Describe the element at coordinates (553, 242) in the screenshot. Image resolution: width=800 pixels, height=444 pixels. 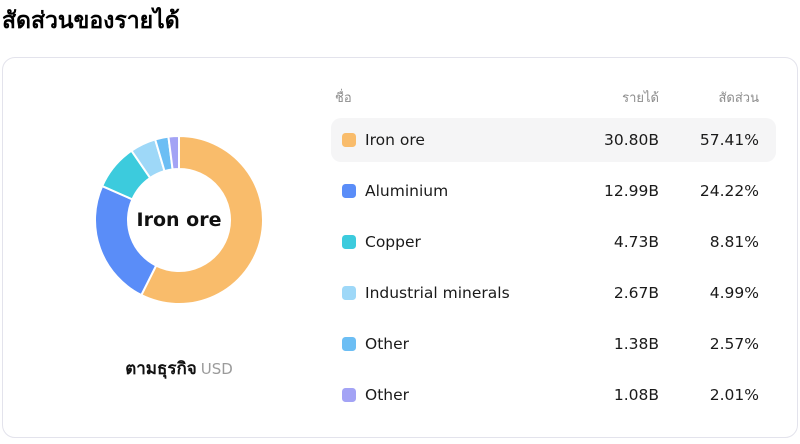
I see `table-row-copper: Copper 4.73B 8.81%` at that location.